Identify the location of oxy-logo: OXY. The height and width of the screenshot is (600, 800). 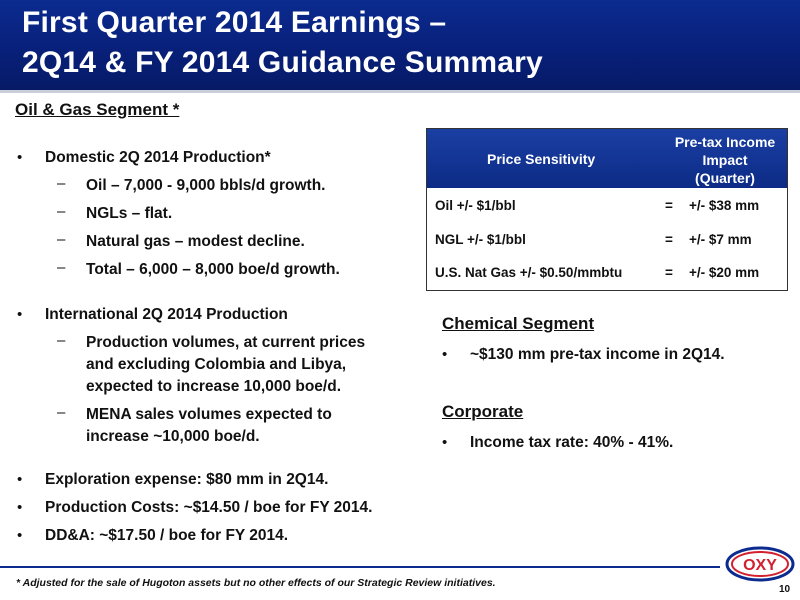
(760, 564).